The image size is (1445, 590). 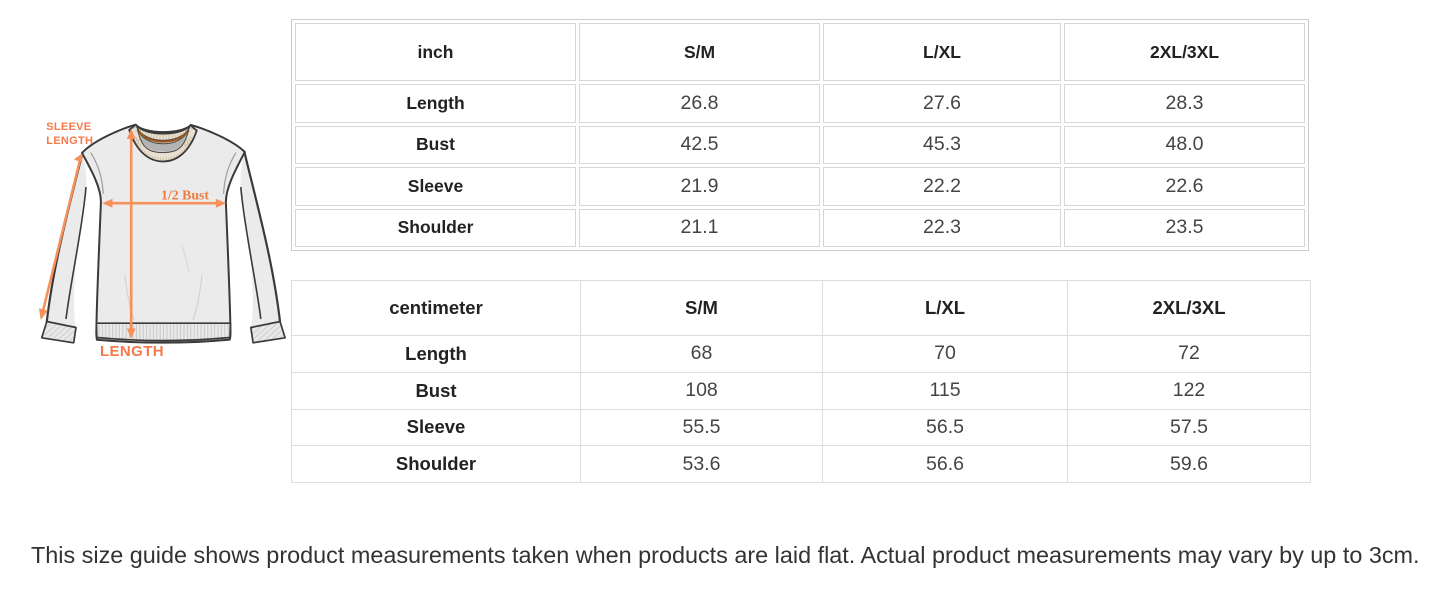 What do you see at coordinates (68, 127) in the screenshot?
I see `svg-text: SLEEVE` at bounding box center [68, 127].